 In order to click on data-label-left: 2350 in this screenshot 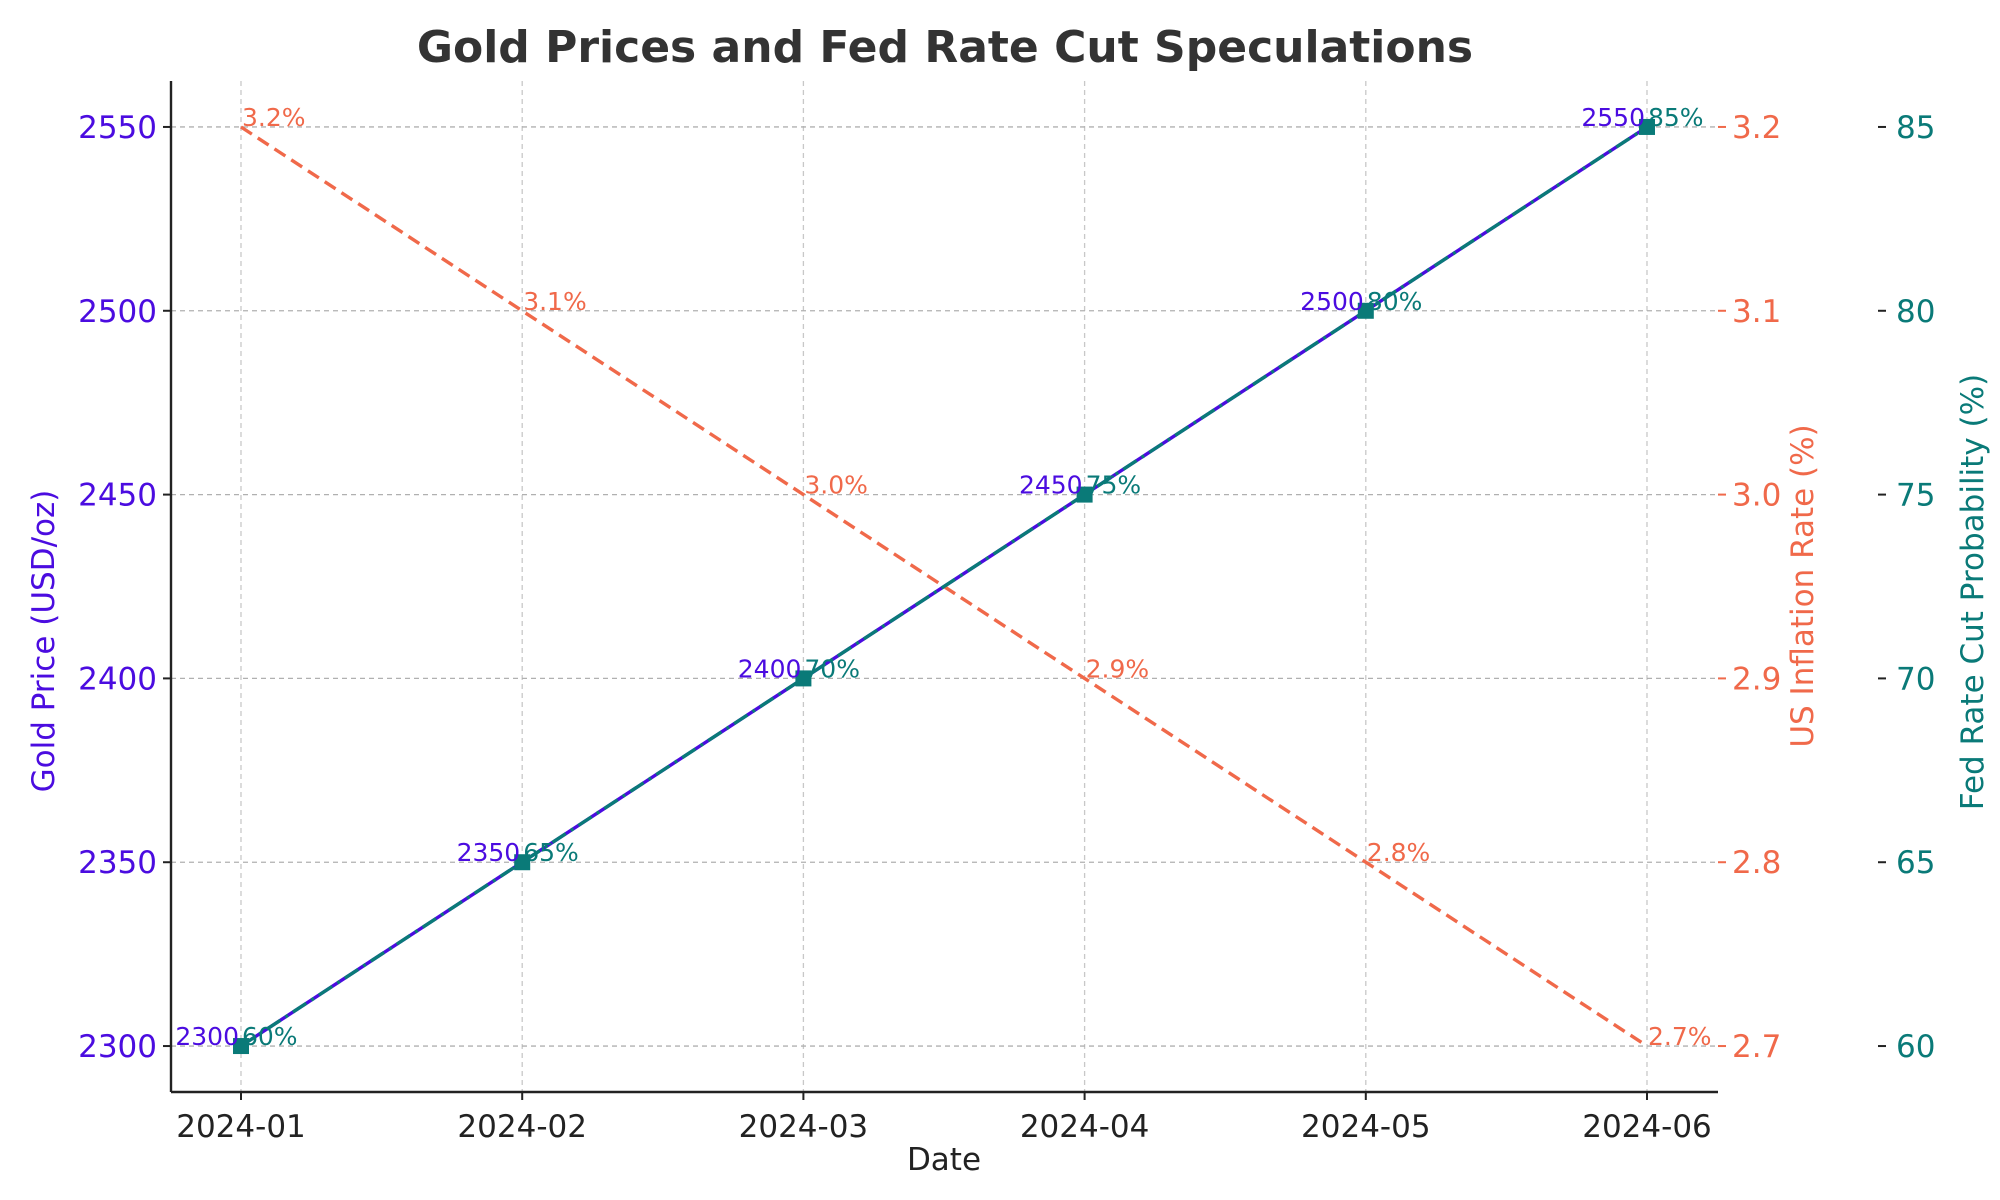, I will do `click(489, 852)`.